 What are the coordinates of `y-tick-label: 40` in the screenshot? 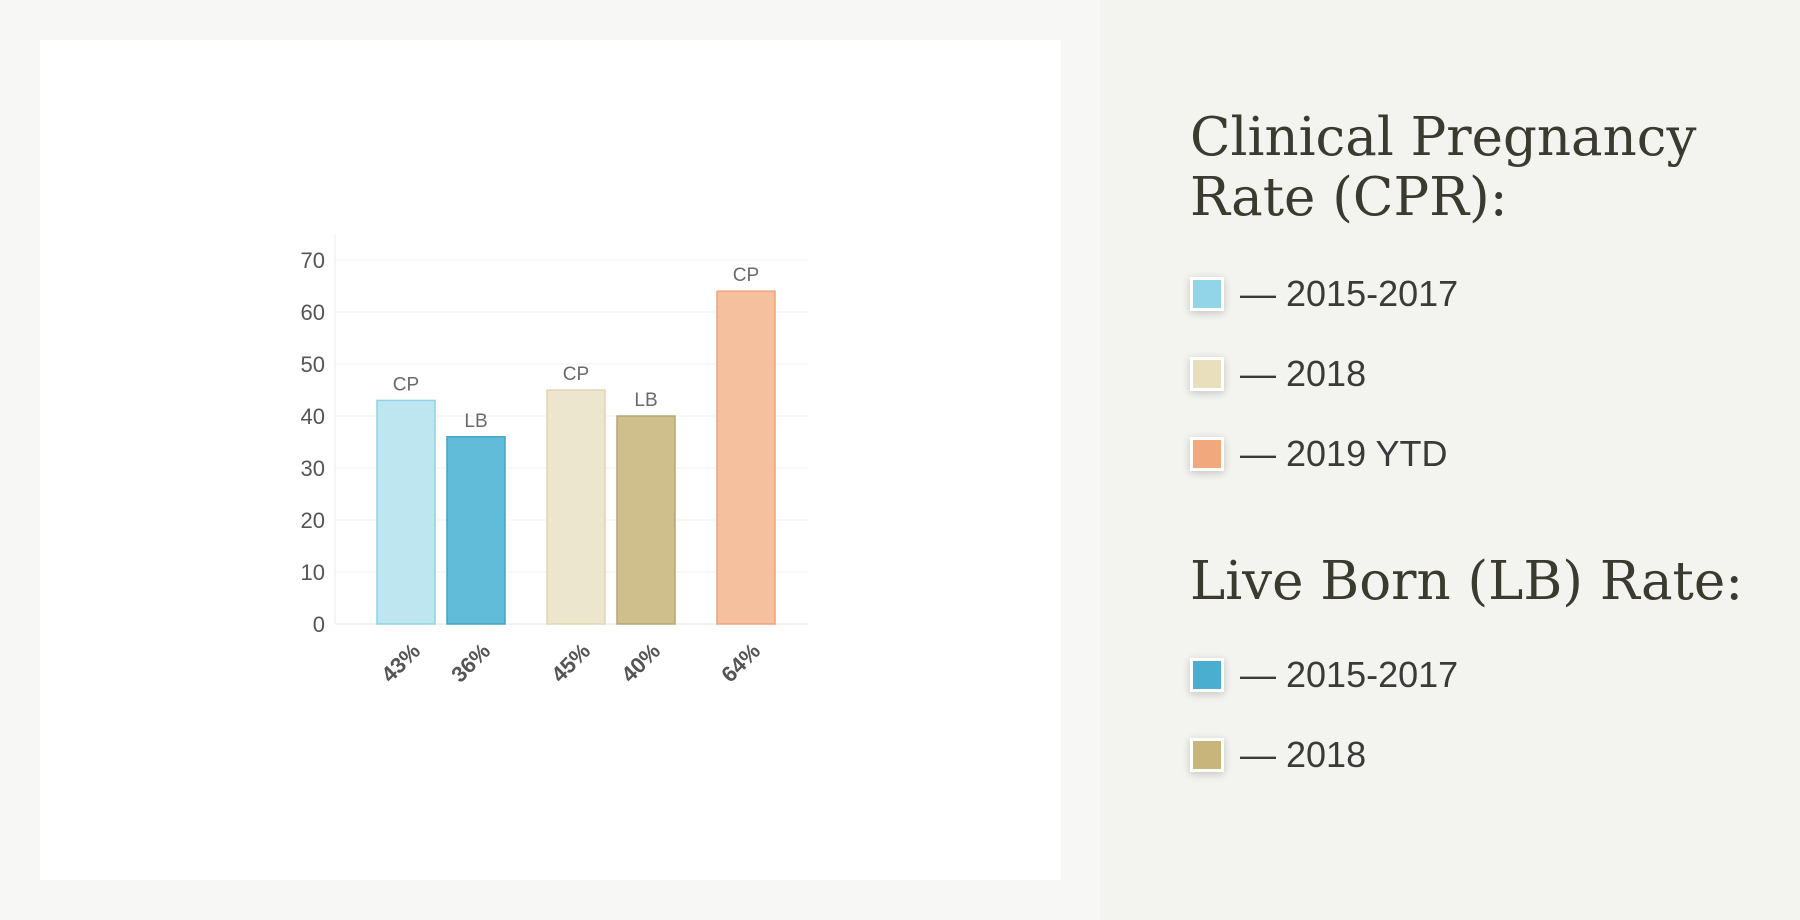 It's located at (313, 416).